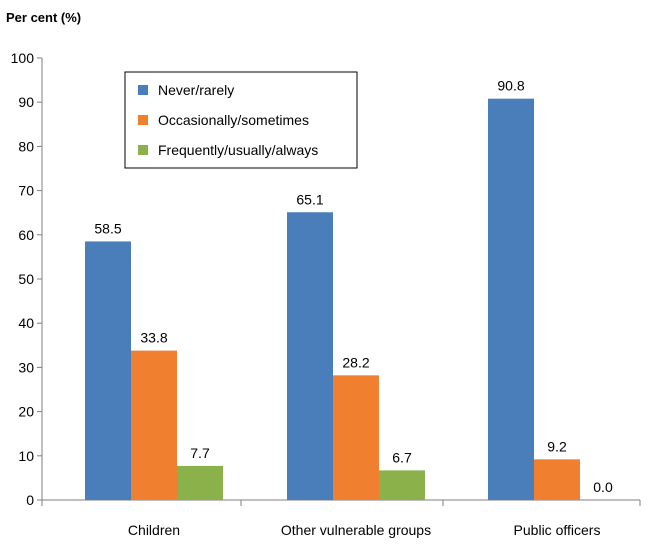 The image size is (651, 545). Describe the element at coordinates (26, 456) in the screenshot. I see `y-tick-label: 10` at that location.